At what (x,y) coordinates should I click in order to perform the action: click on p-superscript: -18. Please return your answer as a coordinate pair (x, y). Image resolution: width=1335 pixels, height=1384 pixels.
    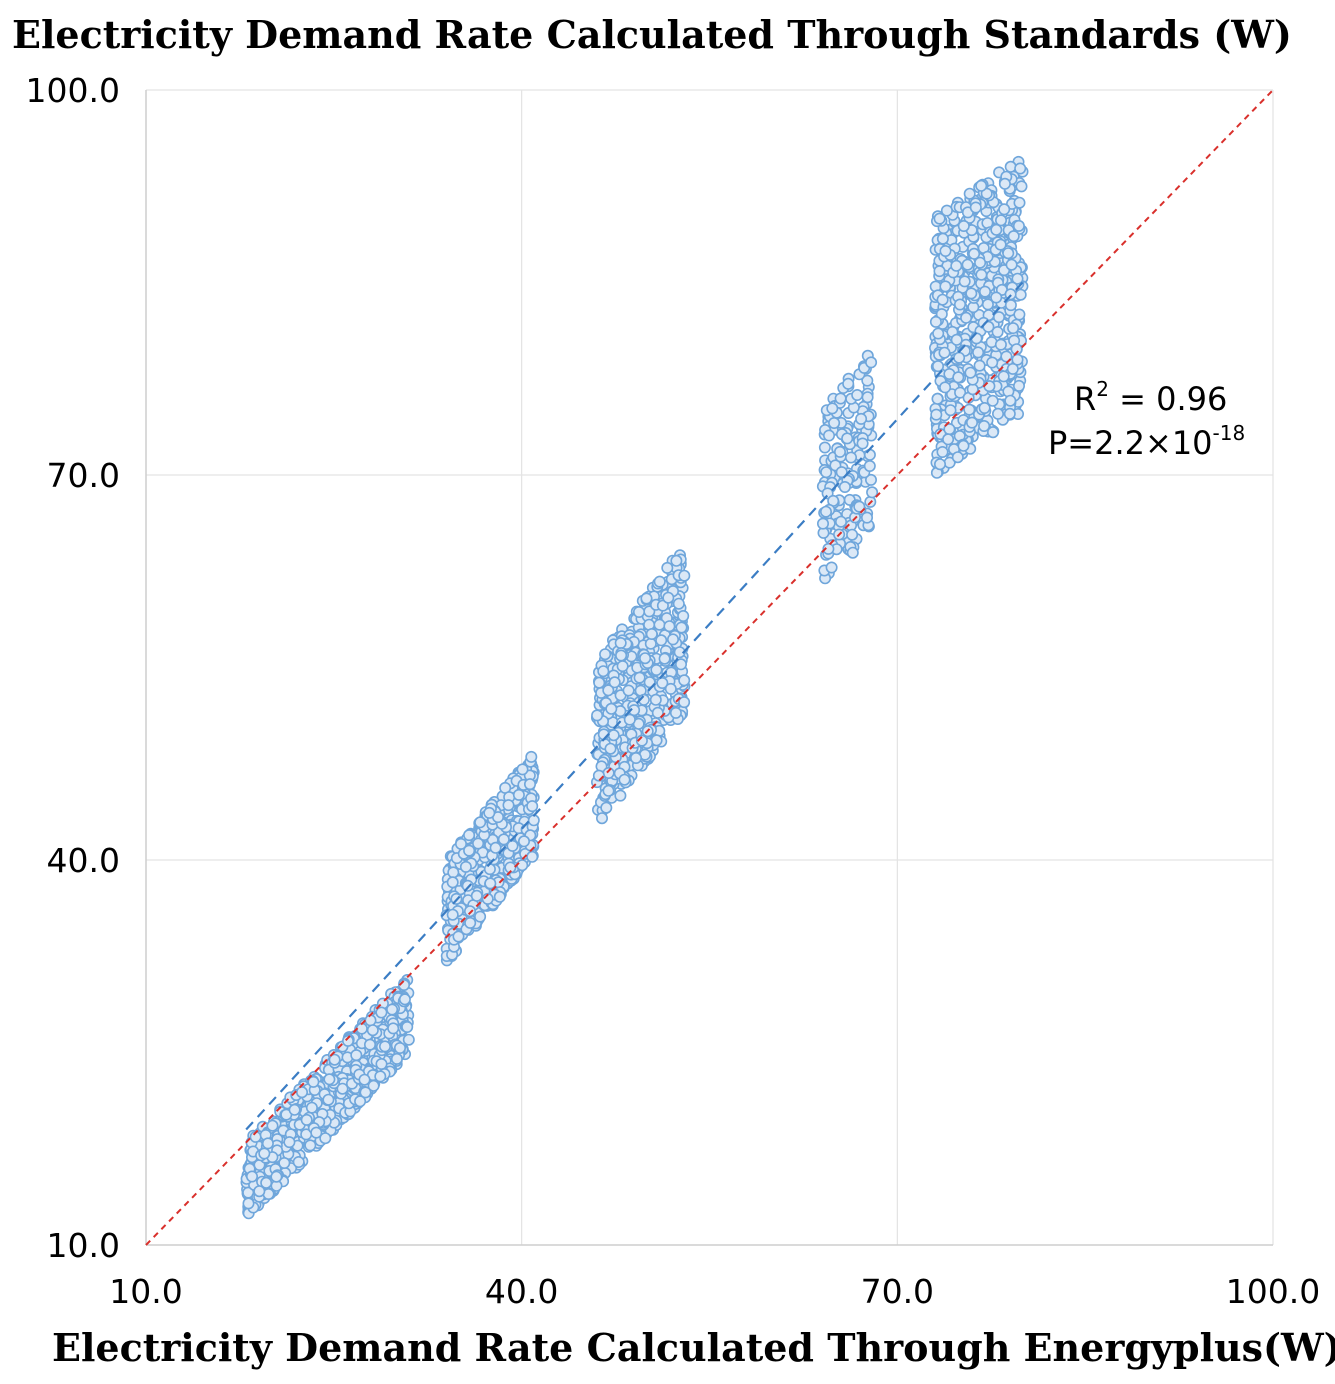
    Looking at the image, I should click on (1229, 433).